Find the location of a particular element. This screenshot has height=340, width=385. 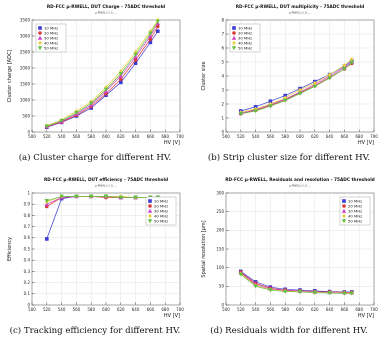

y-tick-label: 0.9 is located at coordinates (27, 204).